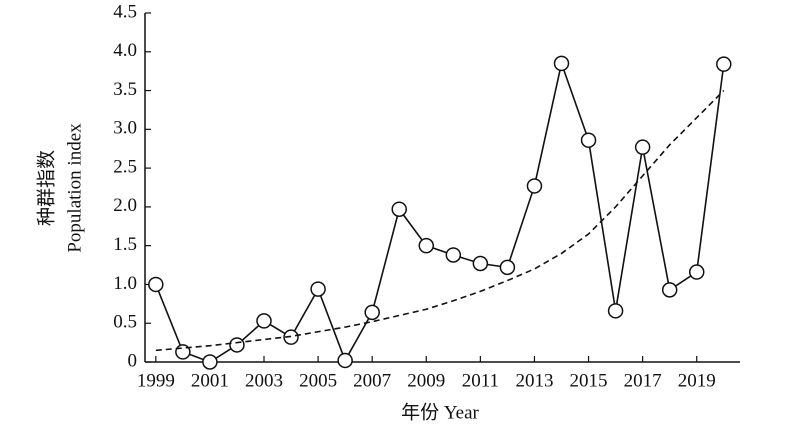 This screenshot has height=433, width=800. Describe the element at coordinates (125, 128) in the screenshot. I see `y-tick-label: 3.0` at that location.